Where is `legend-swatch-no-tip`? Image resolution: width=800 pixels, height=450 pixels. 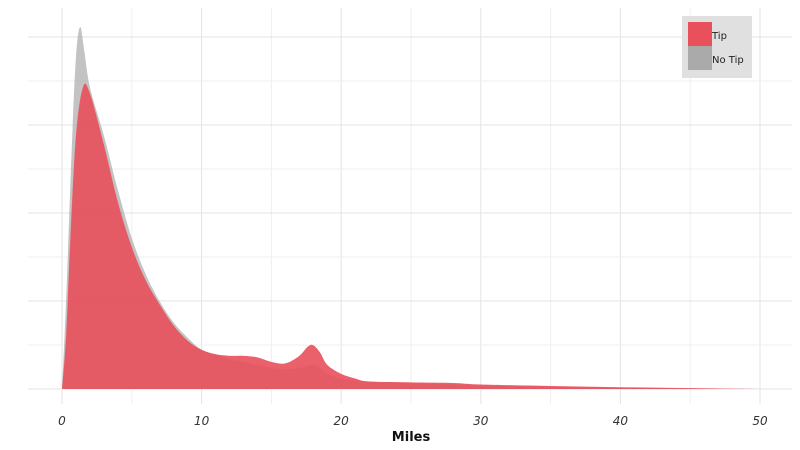
legend-swatch-no-tip is located at coordinates (700, 58).